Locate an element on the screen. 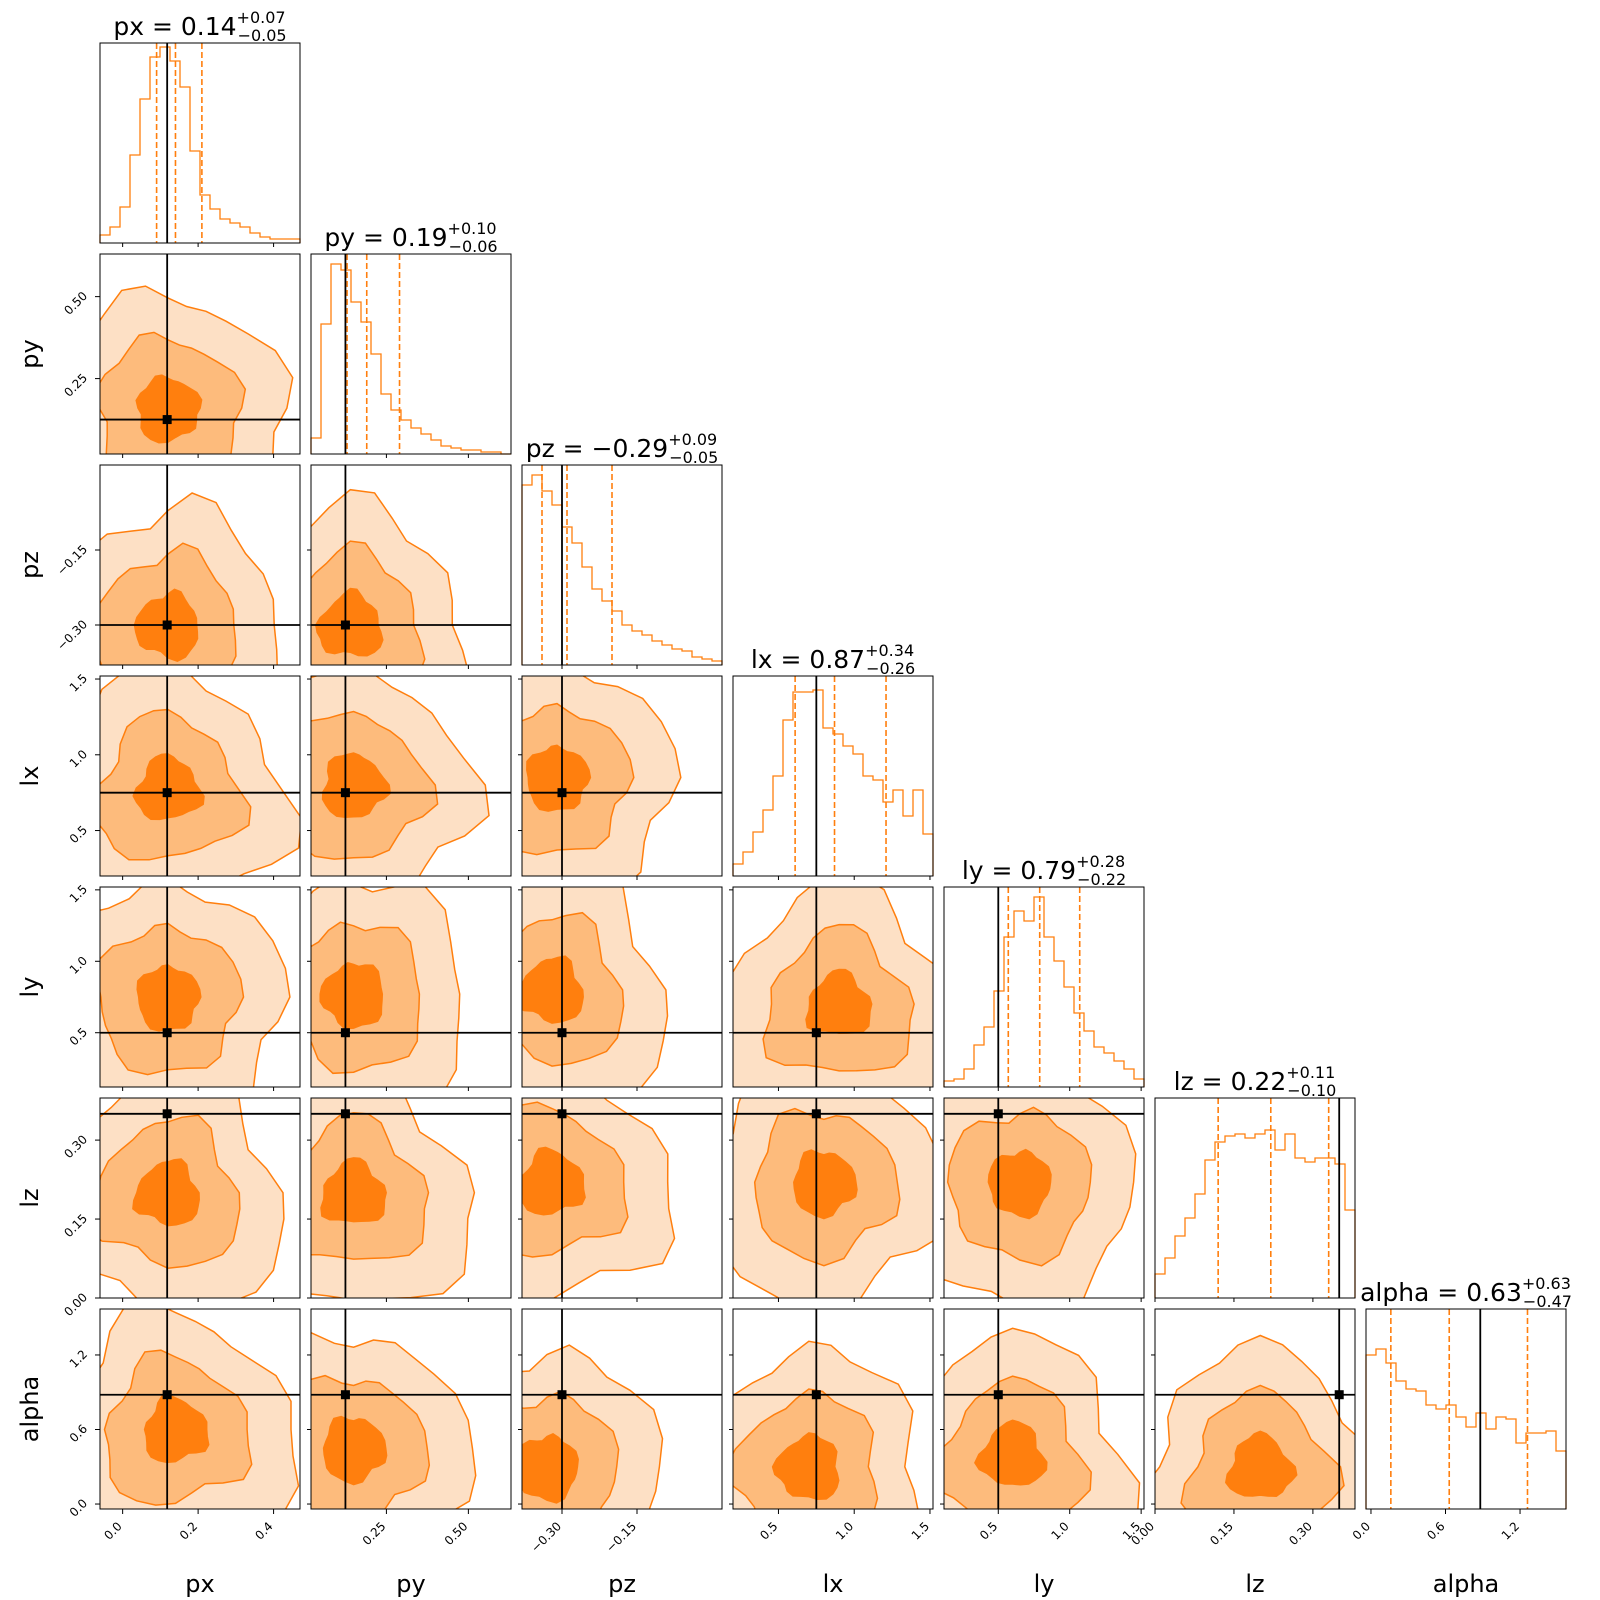 The width and height of the screenshot is (1600, 1600). hist-steps-py is located at coordinates (410, 359).